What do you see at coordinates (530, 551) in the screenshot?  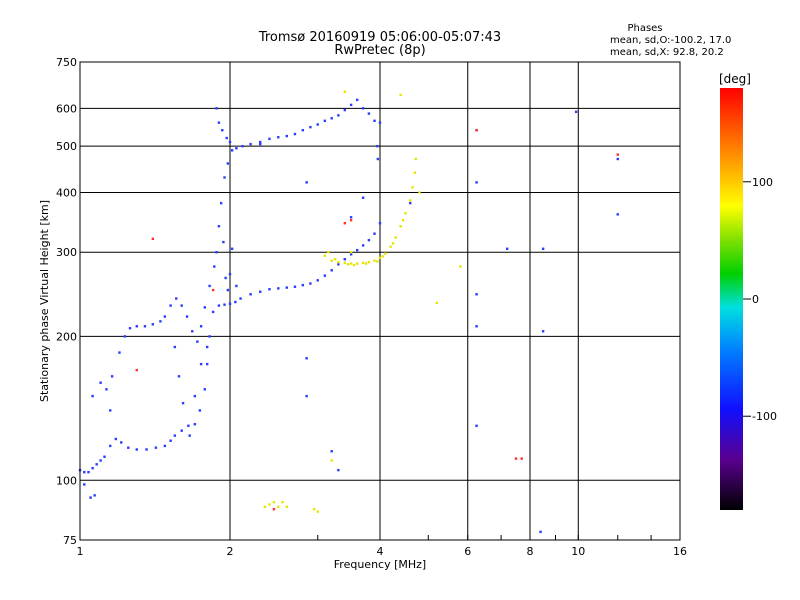 I see `x-tick-label: 8` at bounding box center [530, 551].